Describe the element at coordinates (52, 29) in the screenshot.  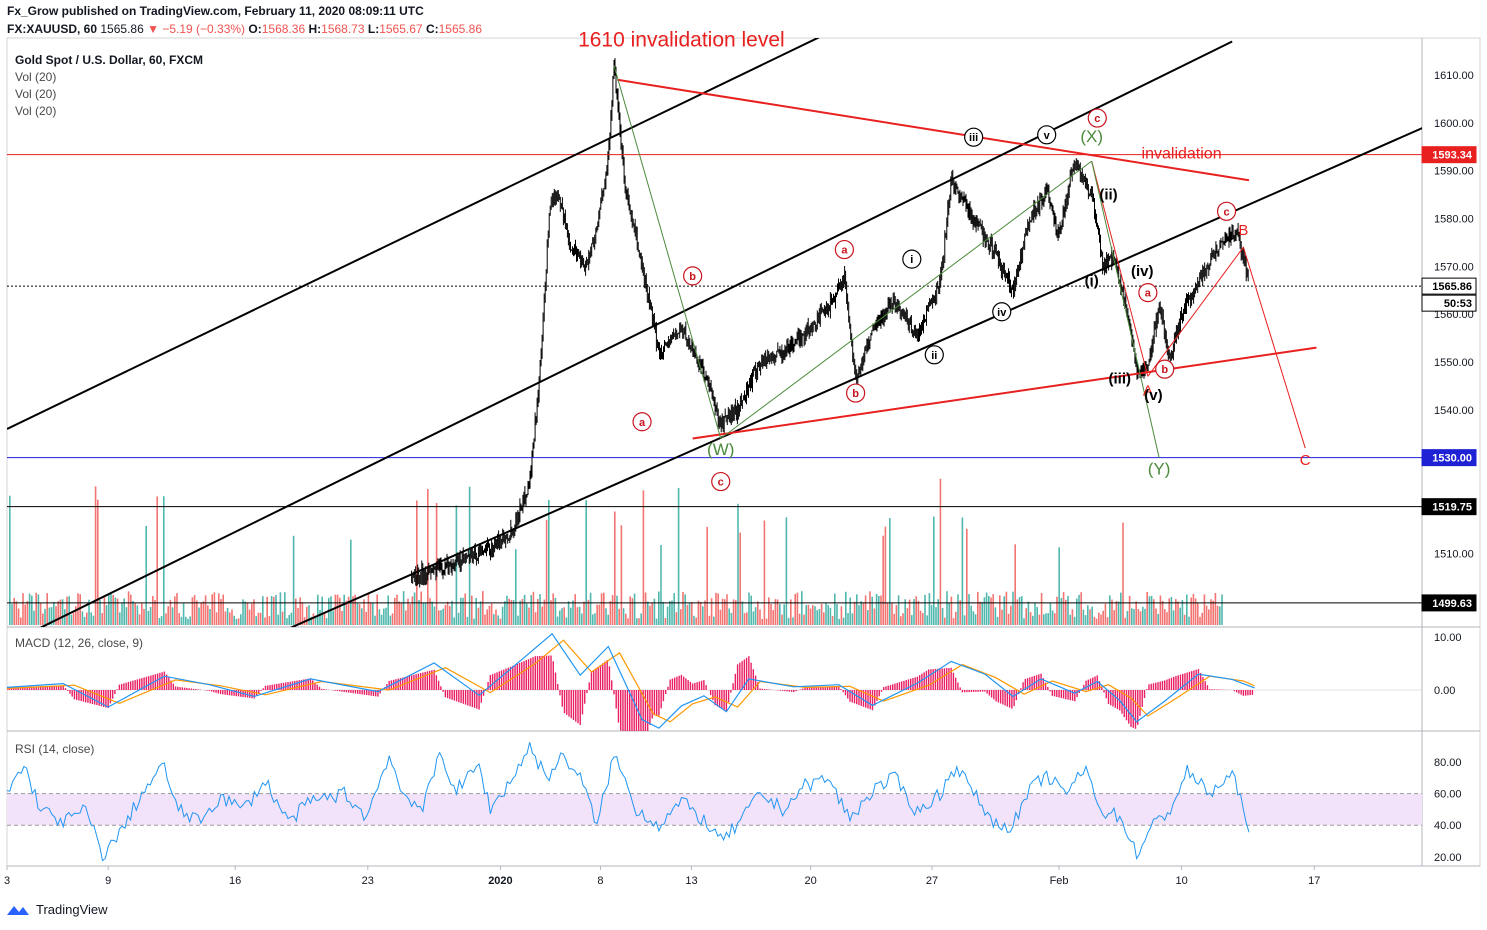
I see `symbol-label: FX:XAUUSD, 60` at that location.